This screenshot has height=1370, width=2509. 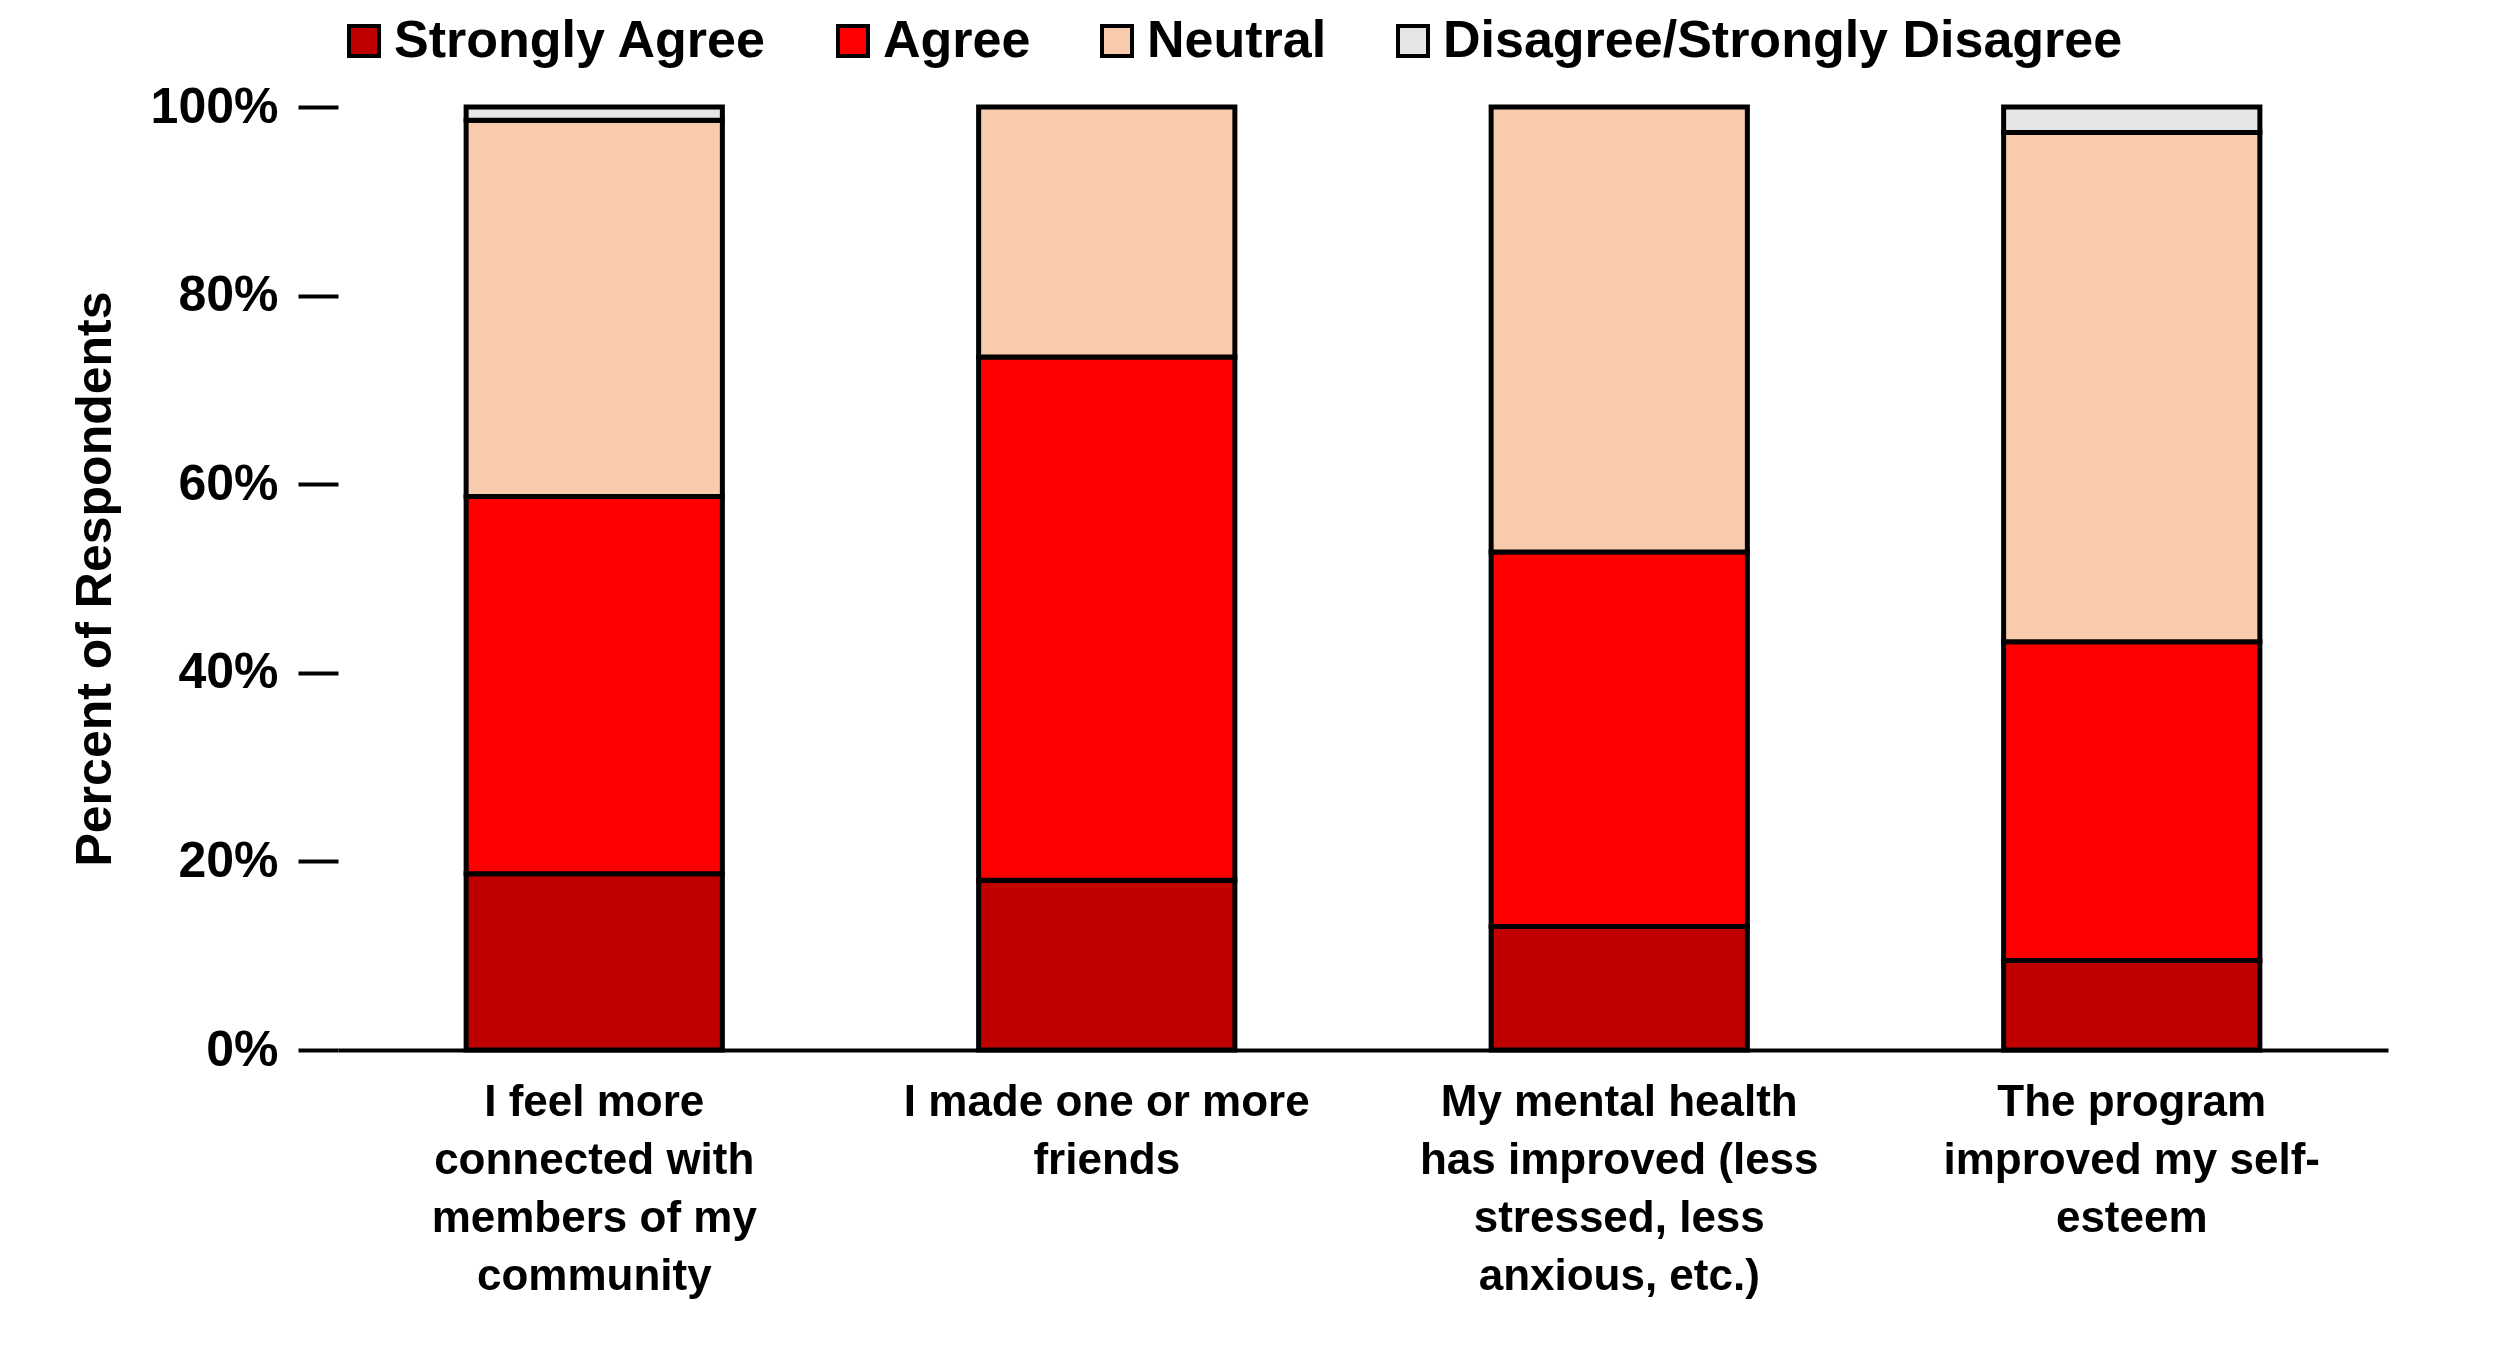 What do you see at coordinates (1237, 39) in the screenshot?
I see `legend-label: Neutral` at bounding box center [1237, 39].